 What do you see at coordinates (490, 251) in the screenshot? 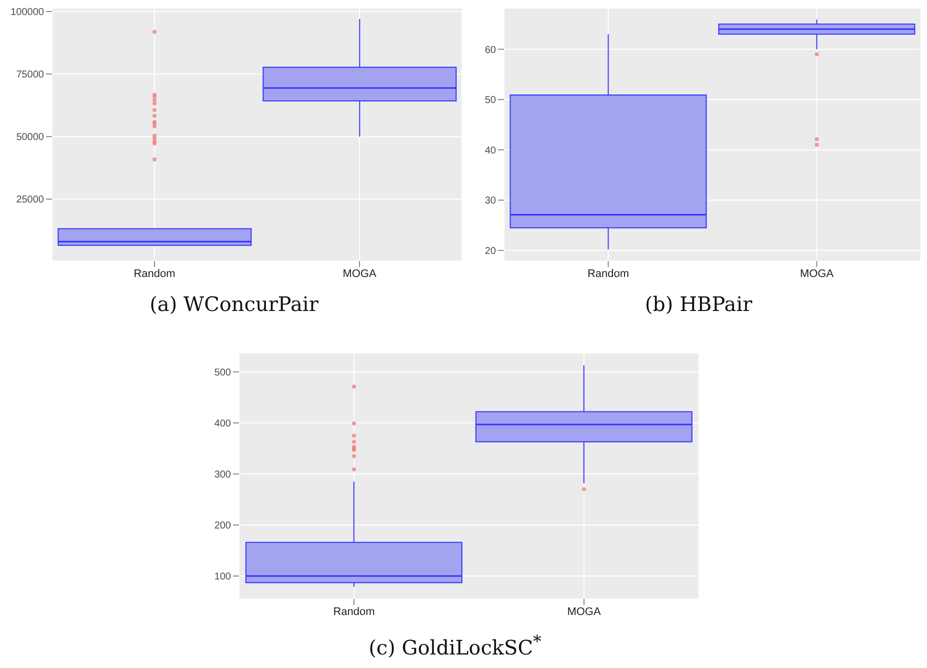
I see `y-tick-label: 20` at bounding box center [490, 251].